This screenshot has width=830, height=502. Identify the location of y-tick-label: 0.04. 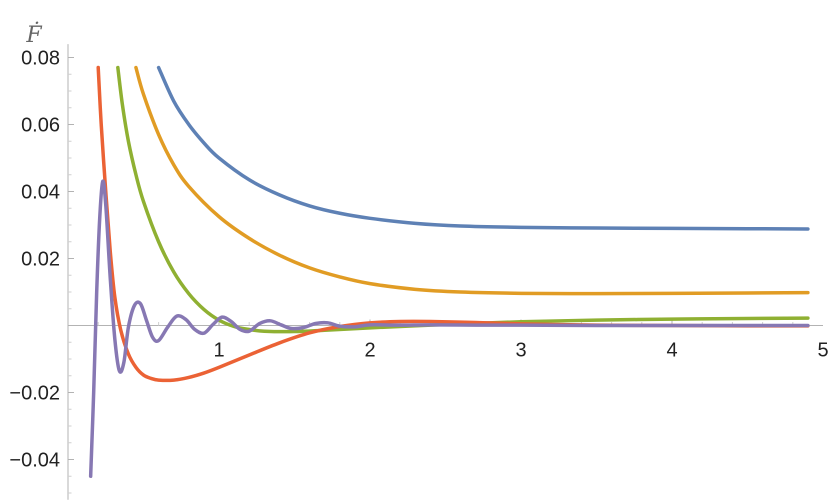
(40, 193).